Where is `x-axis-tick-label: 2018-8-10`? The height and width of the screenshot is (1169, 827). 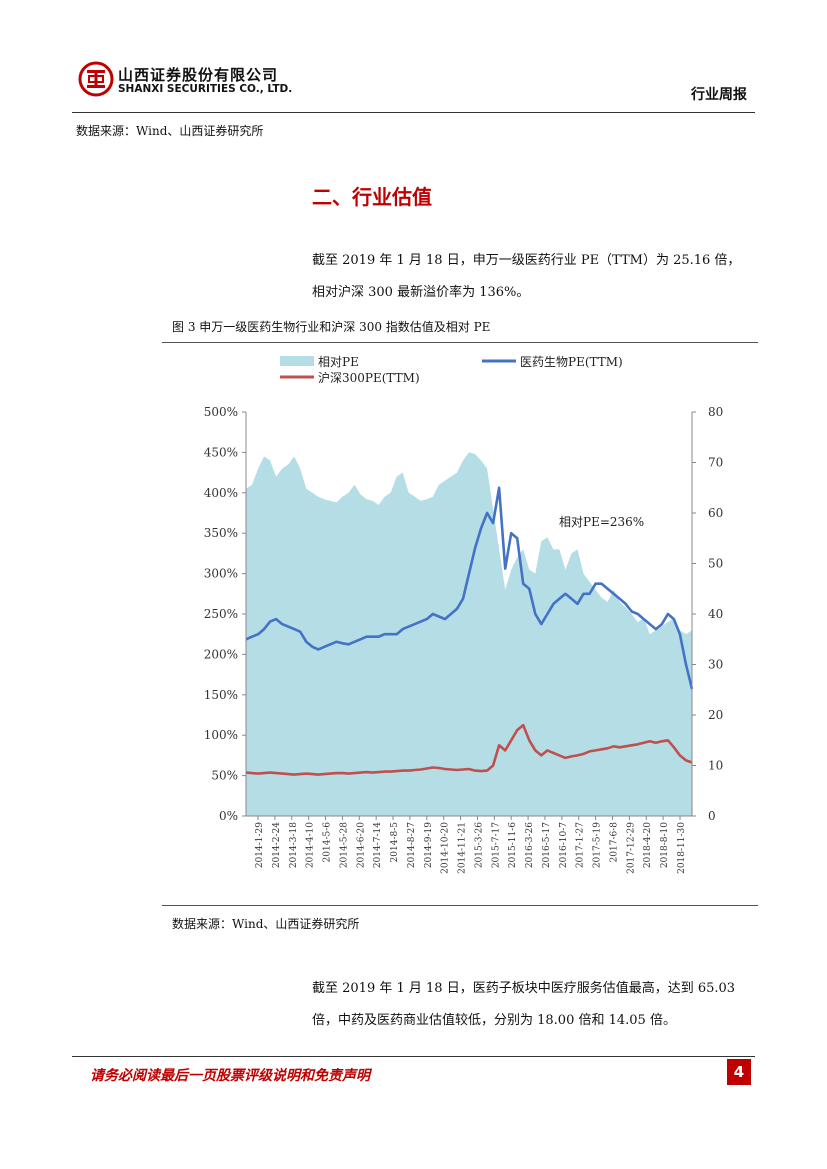
x-axis-tick-label: 2018-8-10 is located at coordinates (665, 845).